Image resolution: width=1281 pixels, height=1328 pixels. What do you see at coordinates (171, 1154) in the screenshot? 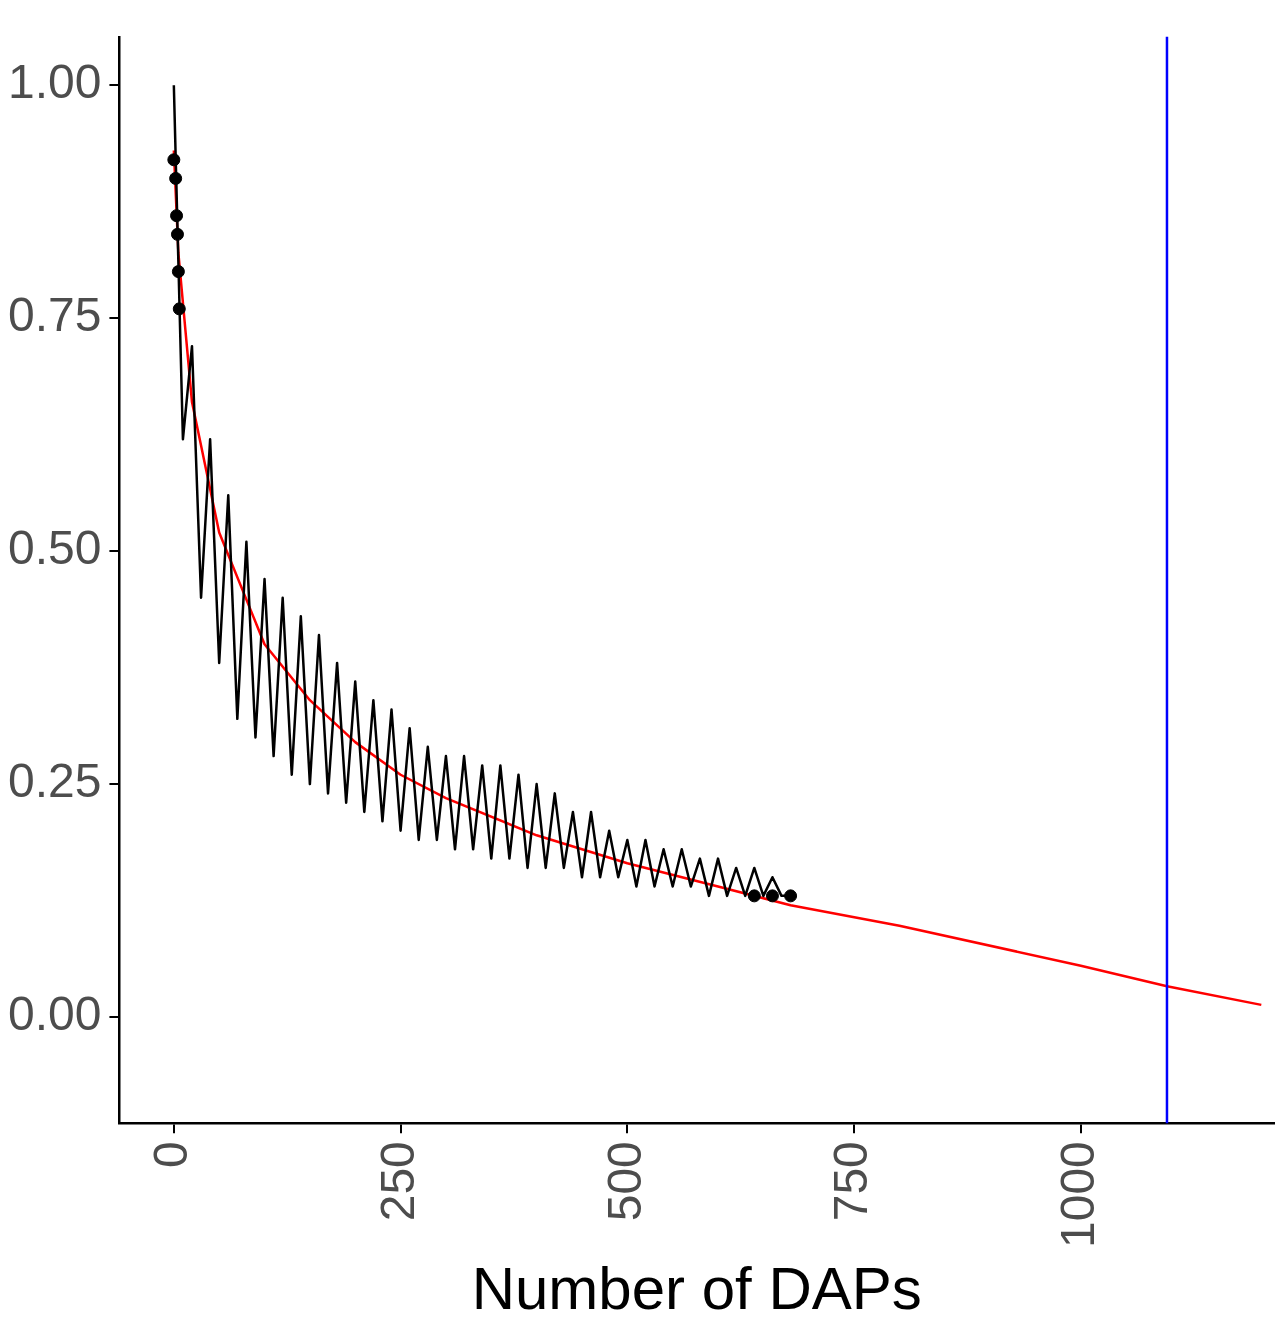
I see `x-tick-label: 0` at bounding box center [171, 1154].